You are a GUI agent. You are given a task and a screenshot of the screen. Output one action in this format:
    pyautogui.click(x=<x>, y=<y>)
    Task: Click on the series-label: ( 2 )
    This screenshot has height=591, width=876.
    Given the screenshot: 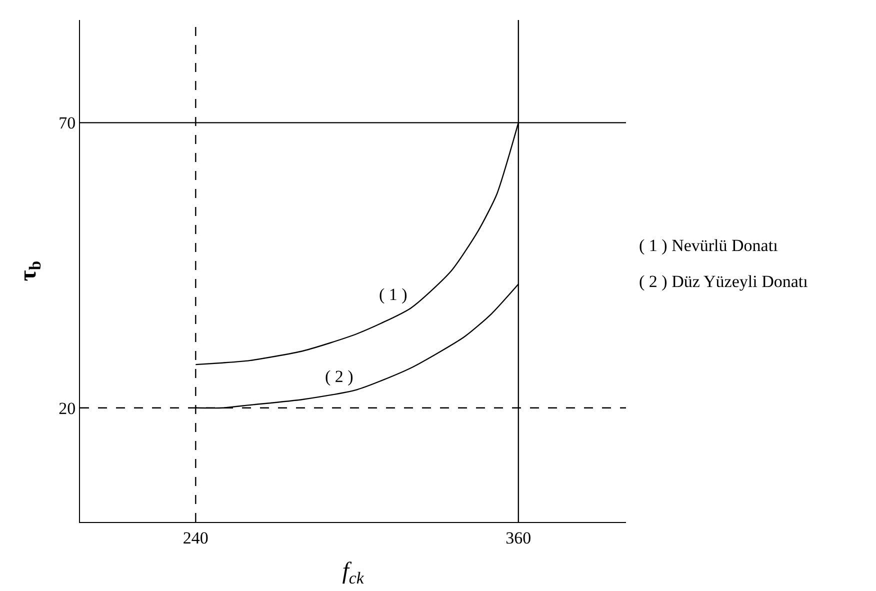 What is the action you would take?
    pyautogui.click(x=339, y=376)
    